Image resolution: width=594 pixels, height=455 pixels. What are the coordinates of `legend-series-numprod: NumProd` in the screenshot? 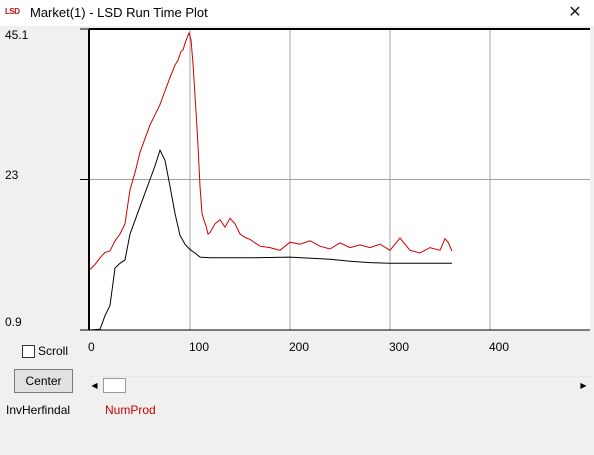 It's located at (130, 410).